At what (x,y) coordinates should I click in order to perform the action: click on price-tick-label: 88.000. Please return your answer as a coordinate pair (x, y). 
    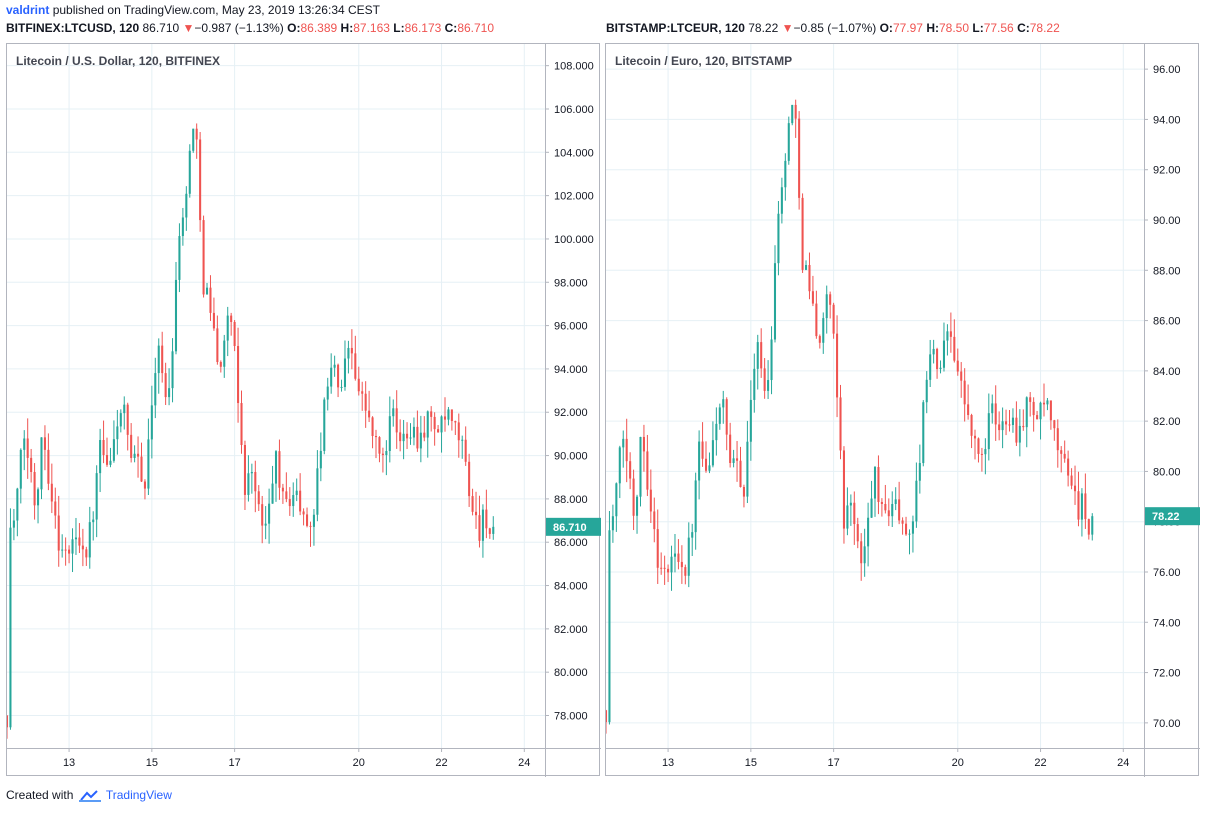
    Looking at the image, I should click on (571, 500).